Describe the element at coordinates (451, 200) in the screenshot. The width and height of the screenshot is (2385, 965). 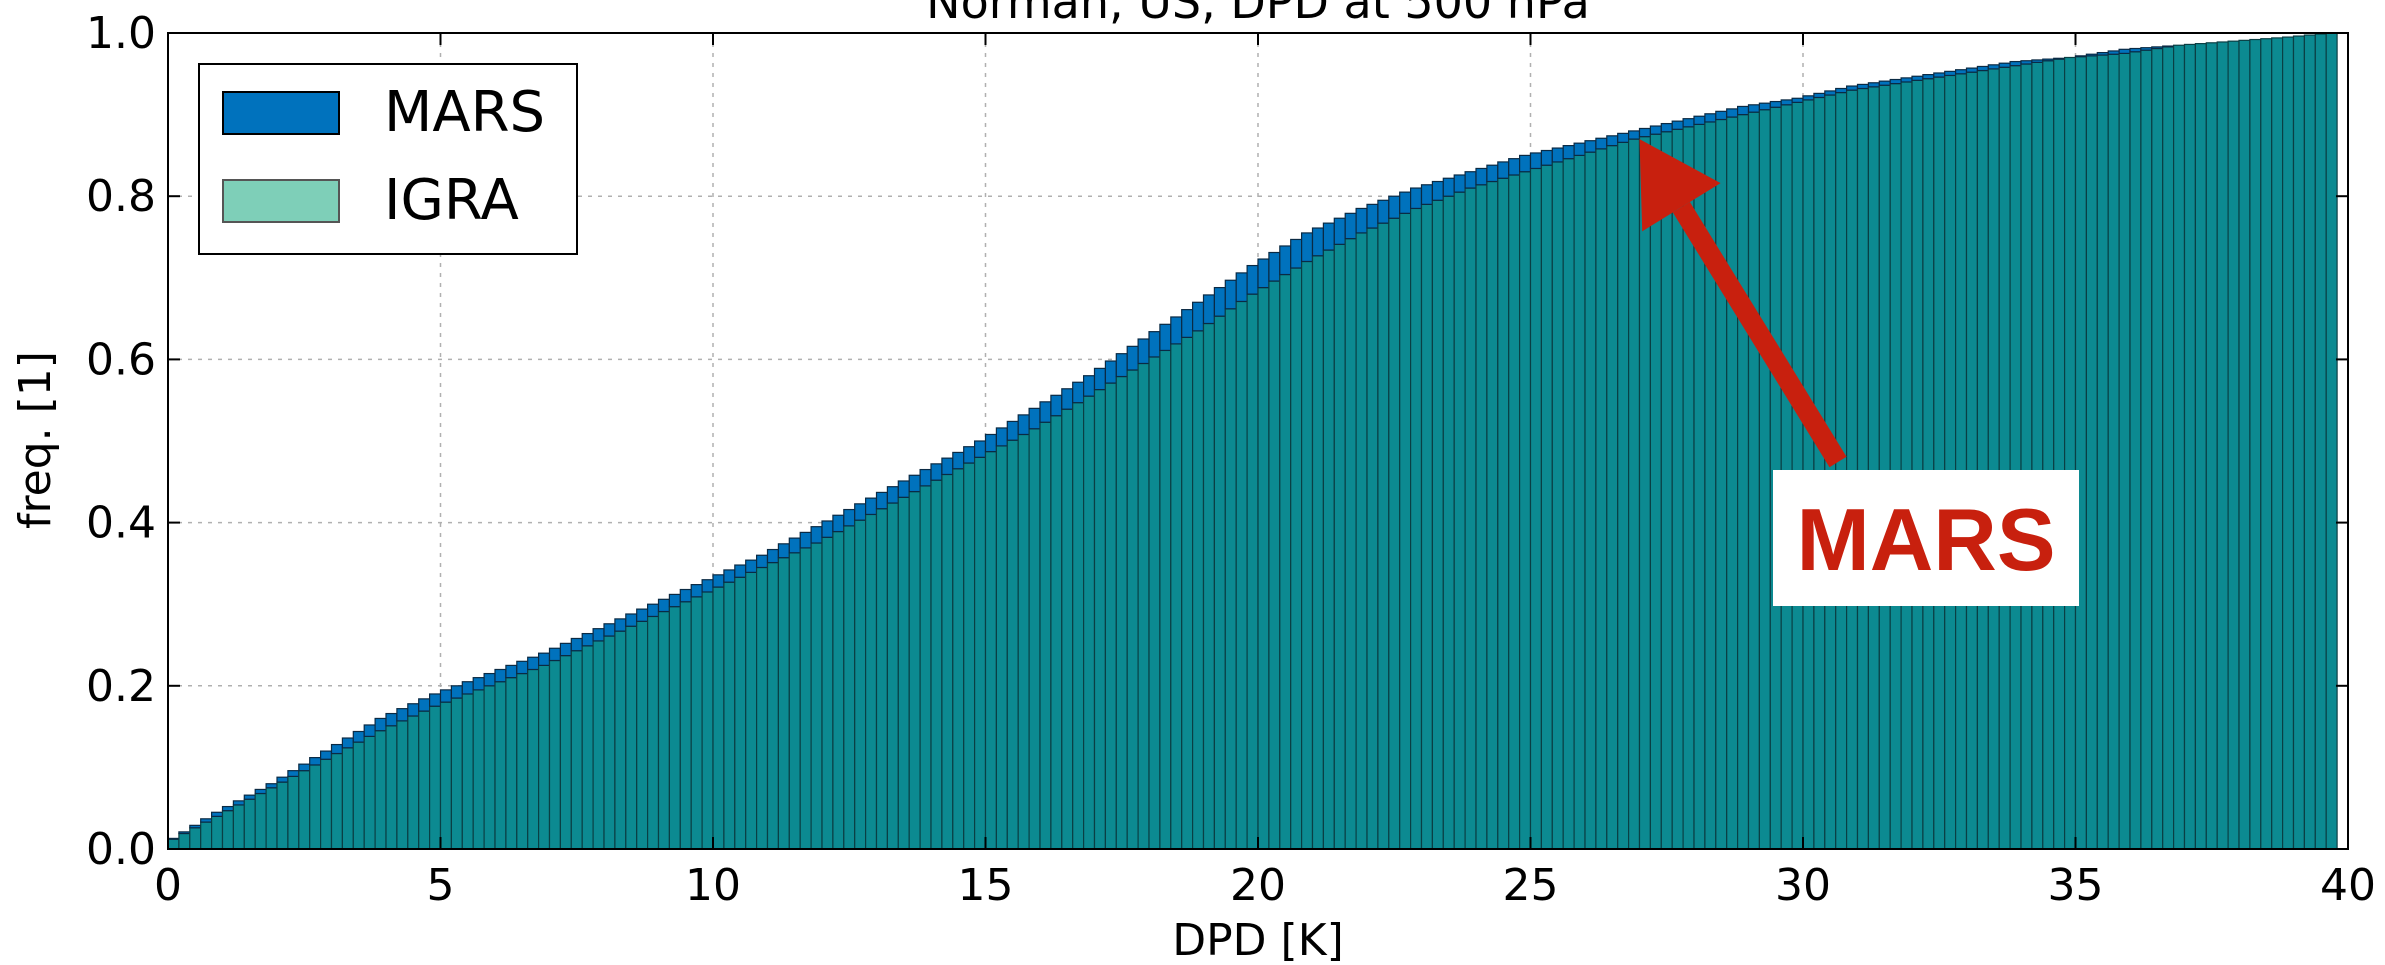
I see `legend-label-igra: IGRA` at that location.